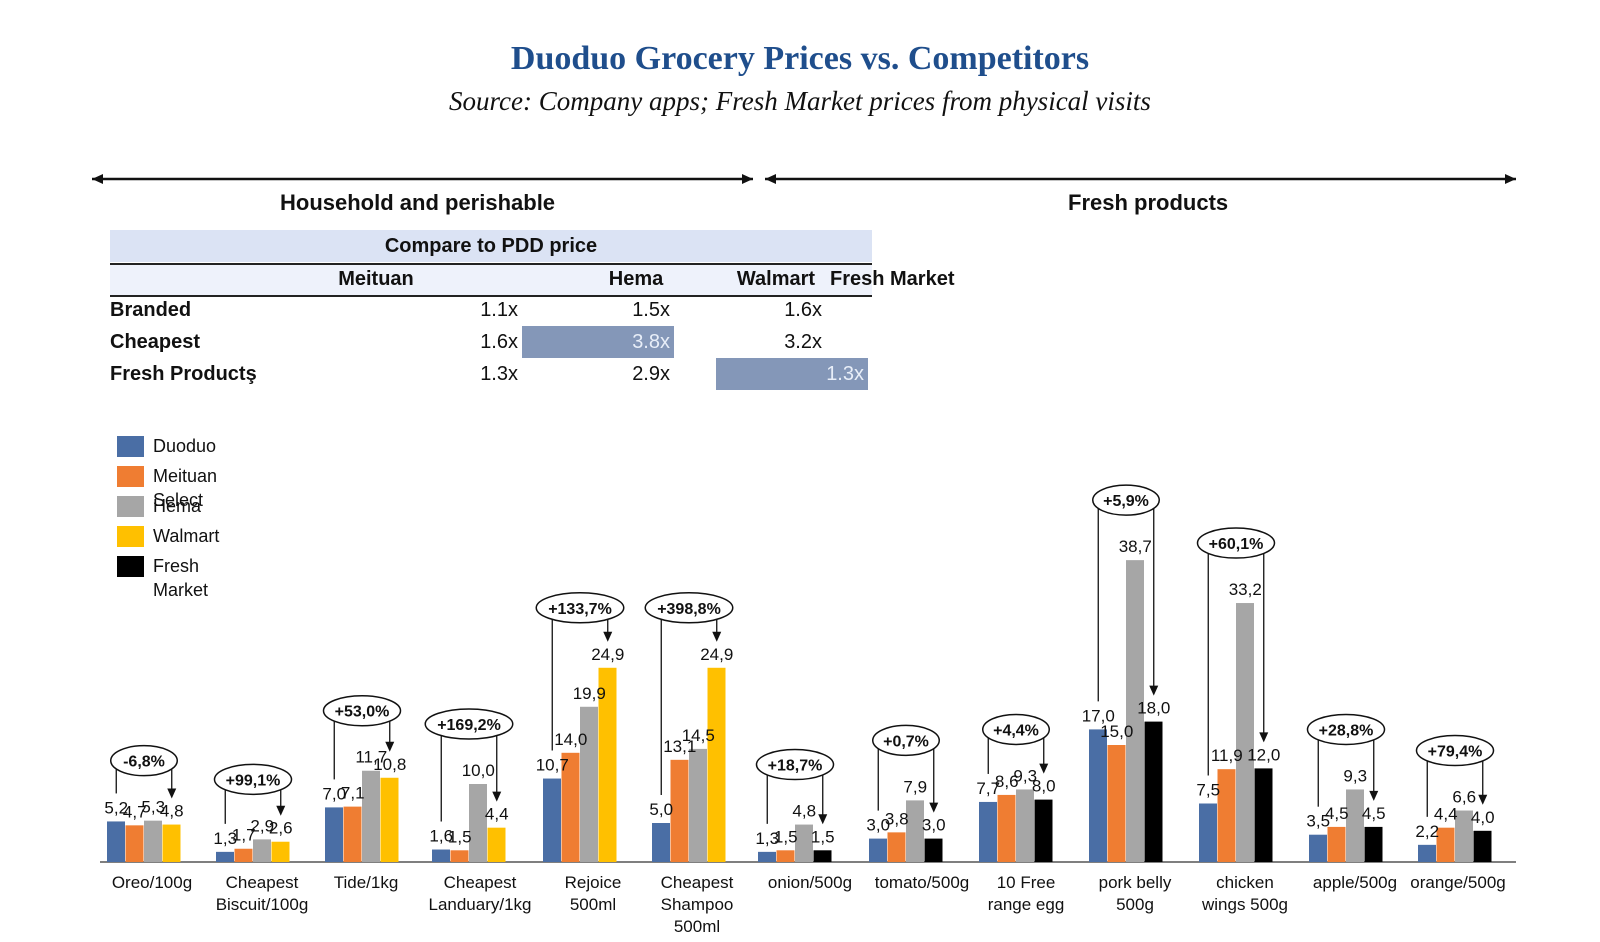  What do you see at coordinates (491, 246) in the screenshot?
I see `comparison-table-header: Compare to PDD price` at bounding box center [491, 246].